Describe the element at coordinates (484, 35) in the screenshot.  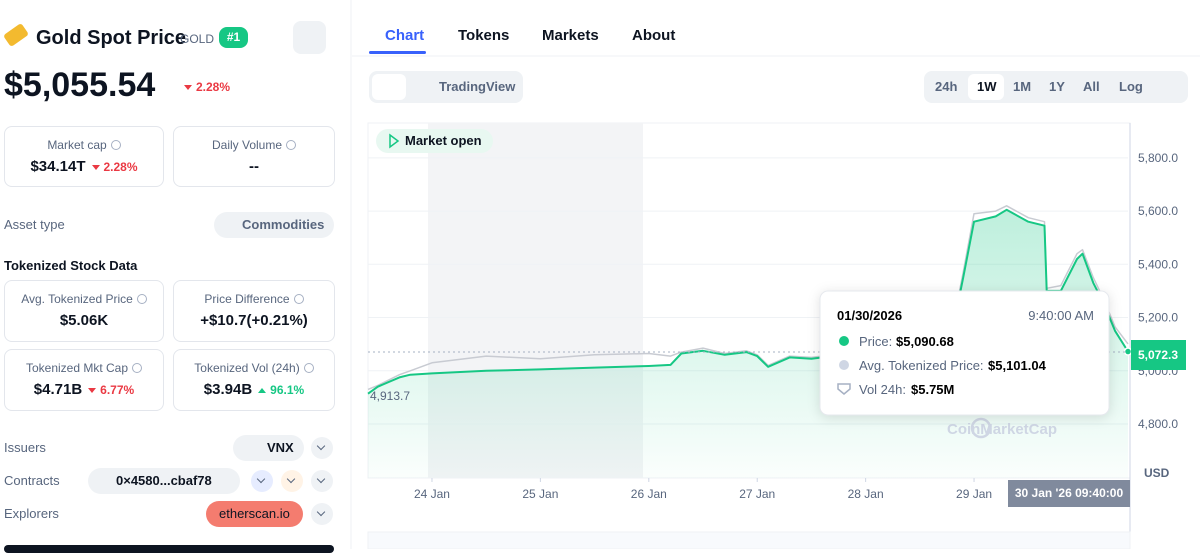
I see `tab: Tokens` at that location.